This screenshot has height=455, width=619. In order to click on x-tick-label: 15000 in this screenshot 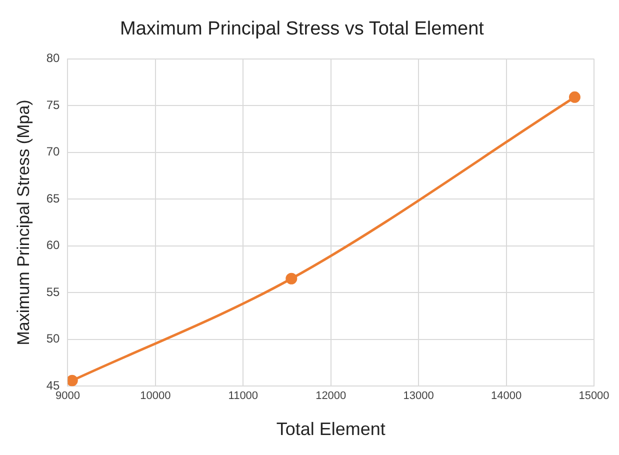, I will do `click(594, 396)`.